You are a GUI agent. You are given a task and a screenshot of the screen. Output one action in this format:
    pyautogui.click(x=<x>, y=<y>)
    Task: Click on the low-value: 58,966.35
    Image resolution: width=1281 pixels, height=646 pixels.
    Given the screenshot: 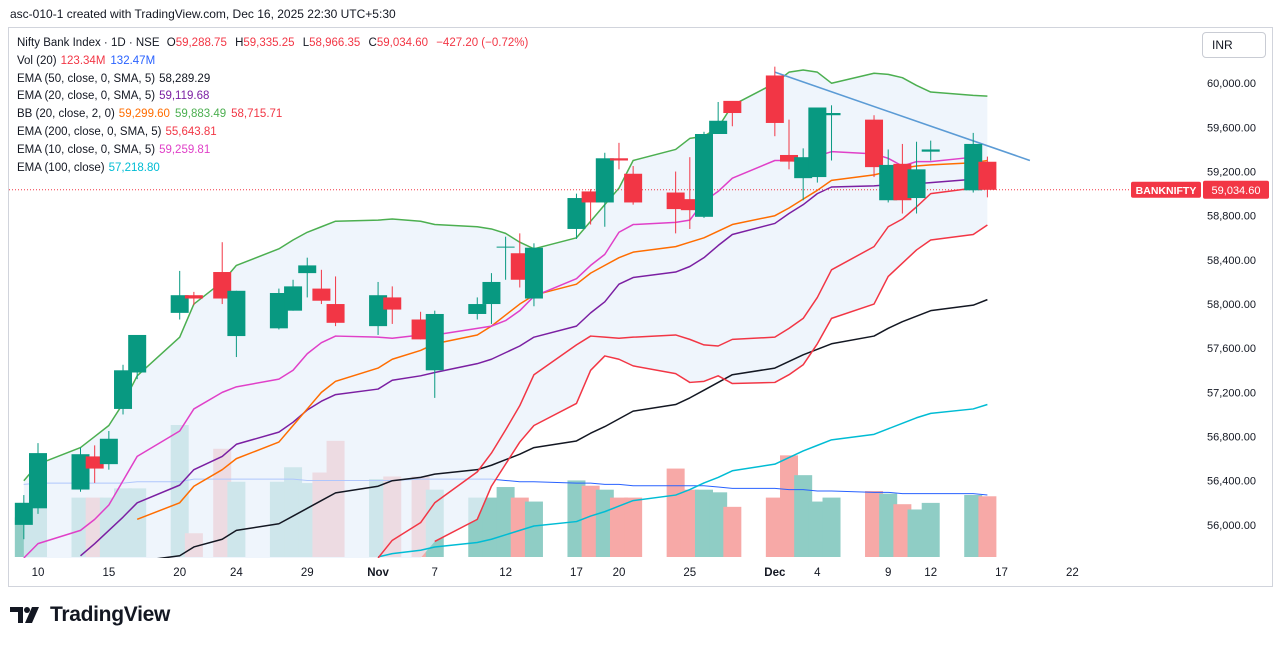 What is the action you would take?
    pyautogui.click(x=335, y=43)
    